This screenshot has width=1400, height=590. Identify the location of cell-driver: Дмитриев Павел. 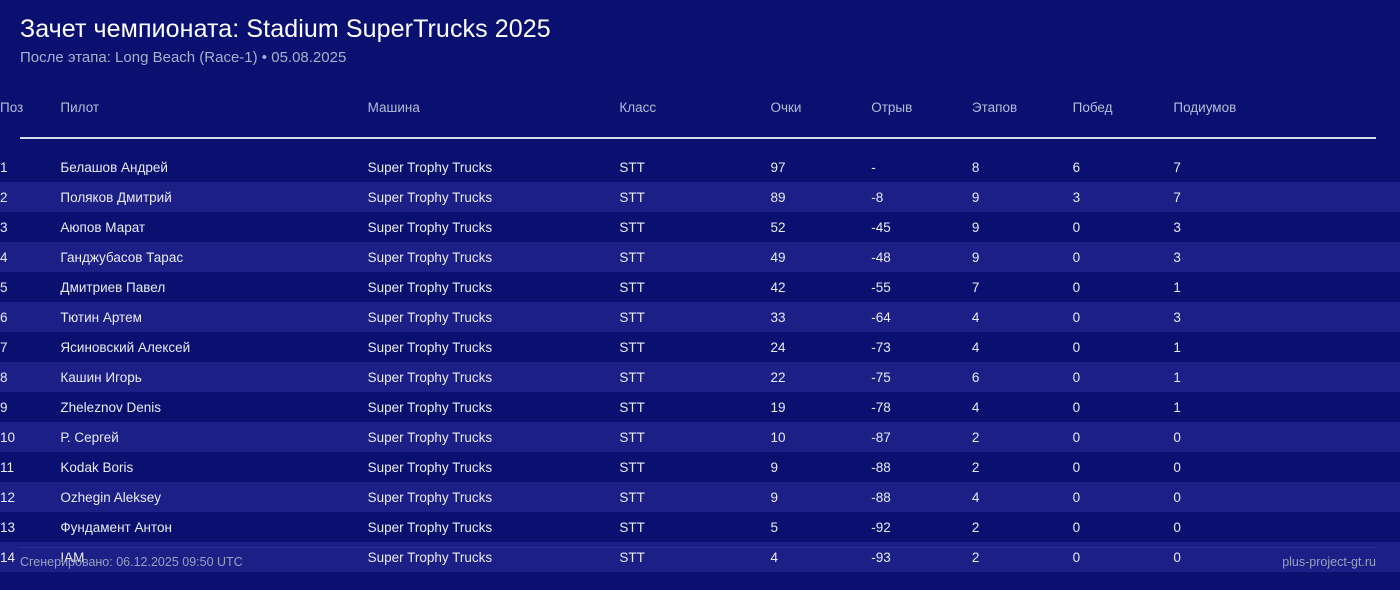
(113, 287).